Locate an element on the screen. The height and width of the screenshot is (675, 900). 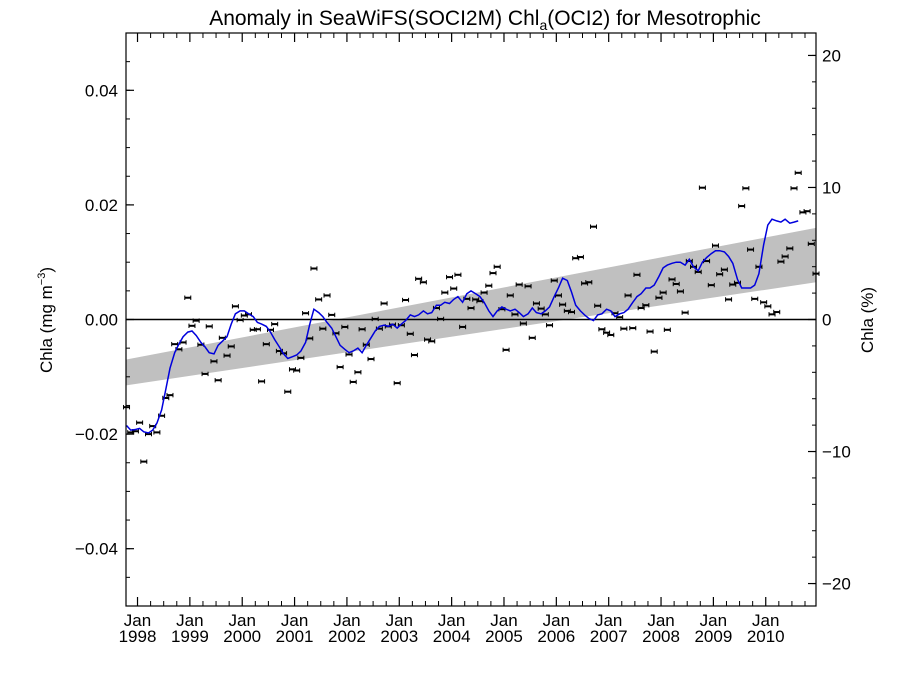
y-left-tick-label: −0.04 is located at coordinates (96, 549).